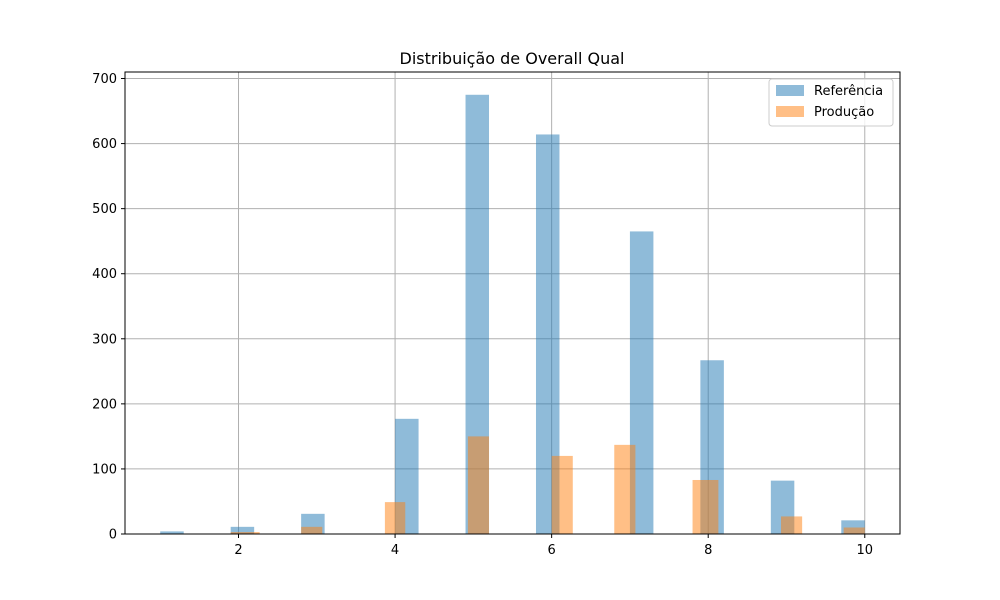  What do you see at coordinates (790, 90) in the screenshot?
I see `legend-swatch-referencia` at bounding box center [790, 90].